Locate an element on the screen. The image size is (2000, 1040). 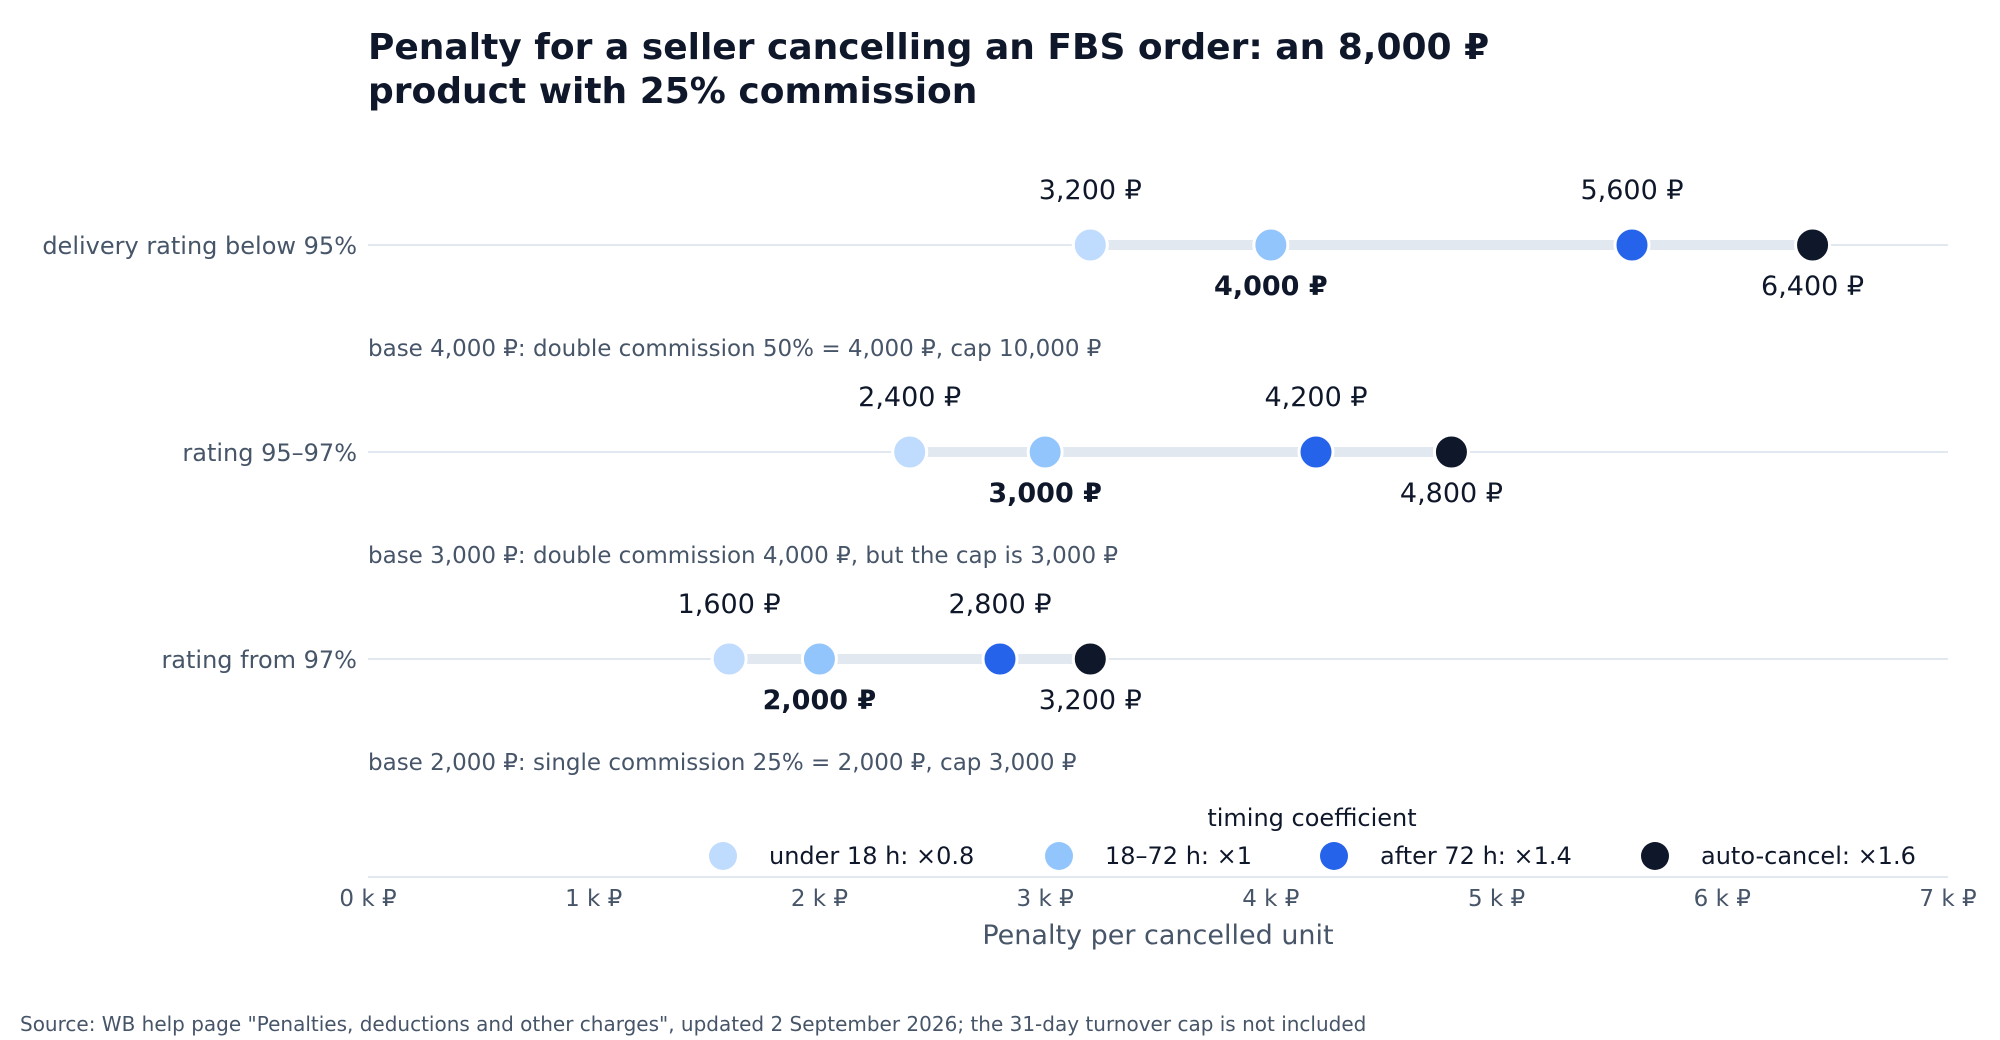
data-label-2: 3,000 ₽ is located at coordinates (1045, 493).